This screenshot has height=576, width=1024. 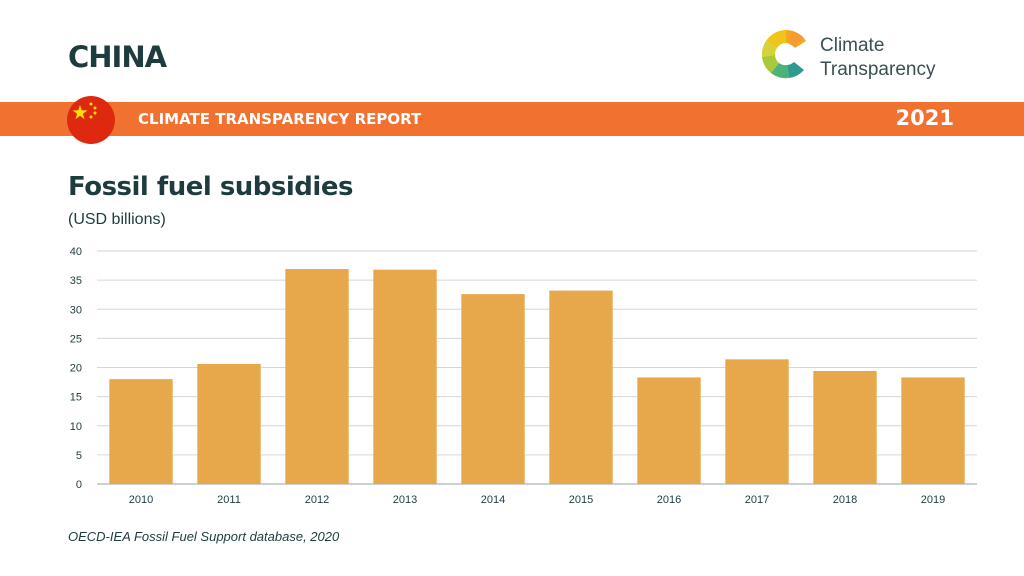 What do you see at coordinates (210, 187) in the screenshot?
I see `chart-title: Fossil fuel subsidies` at bounding box center [210, 187].